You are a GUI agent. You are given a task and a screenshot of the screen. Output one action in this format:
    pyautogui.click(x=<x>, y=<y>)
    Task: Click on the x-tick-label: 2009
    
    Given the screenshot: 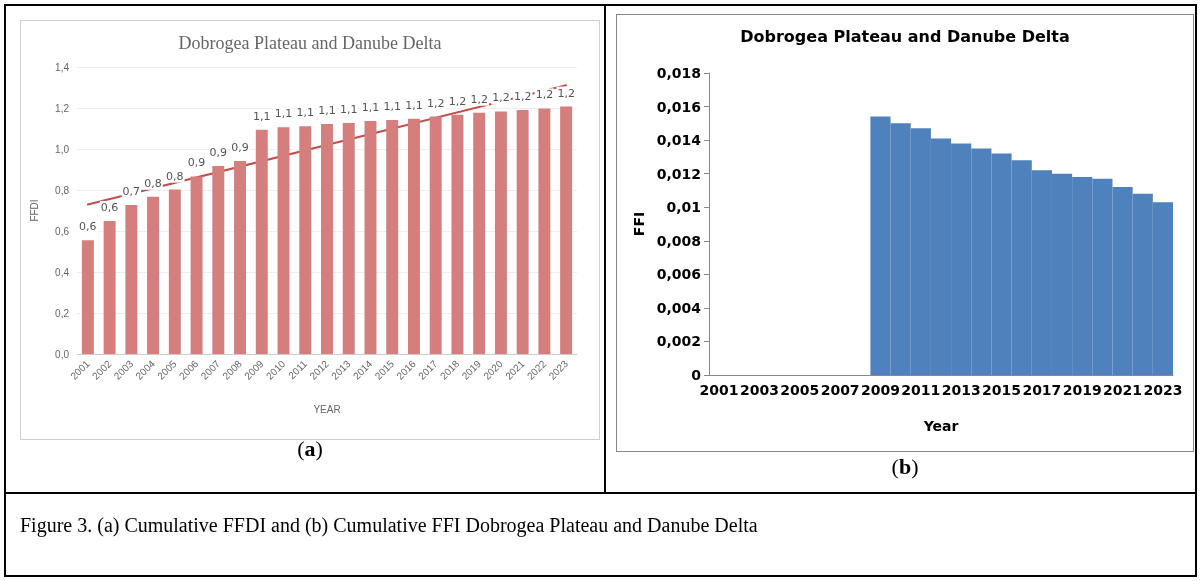 What is the action you would take?
    pyautogui.click(x=880, y=390)
    